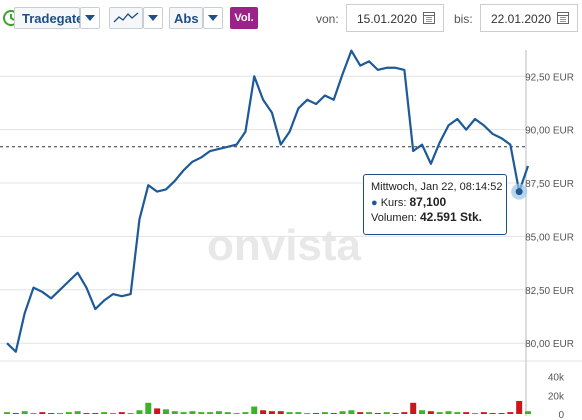 This screenshot has height=420, width=582. What do you see at coordinates (549, 131) in the screenshot?
I see `y-tick-label: 90,00 EUR` at bounding box center [549, 131].